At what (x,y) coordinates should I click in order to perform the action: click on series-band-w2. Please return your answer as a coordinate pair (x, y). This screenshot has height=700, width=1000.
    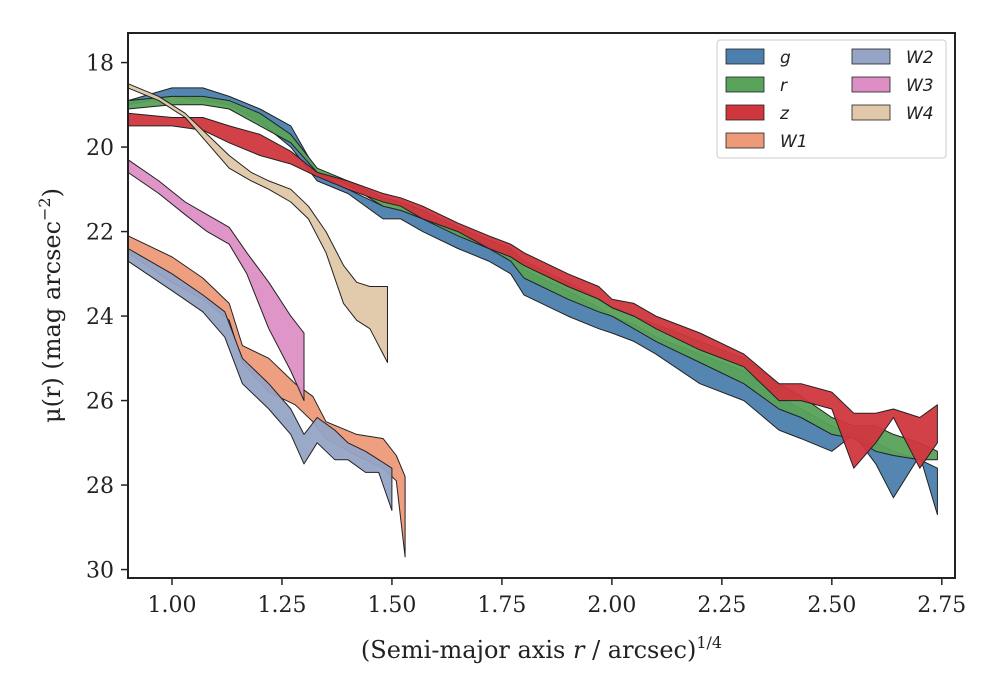
    Looking at the image, I should click on (260, 379).